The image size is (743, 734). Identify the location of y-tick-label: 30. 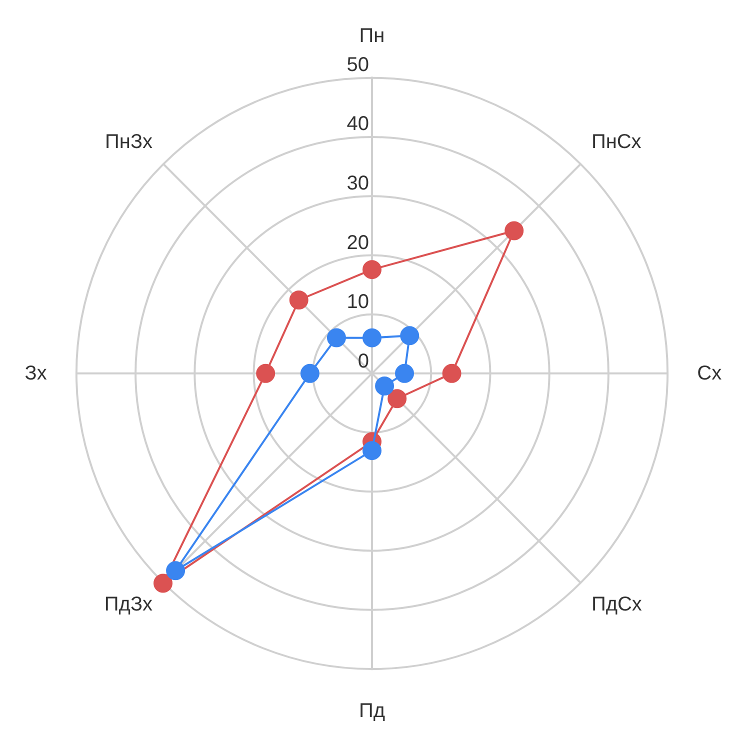
(358, 183).